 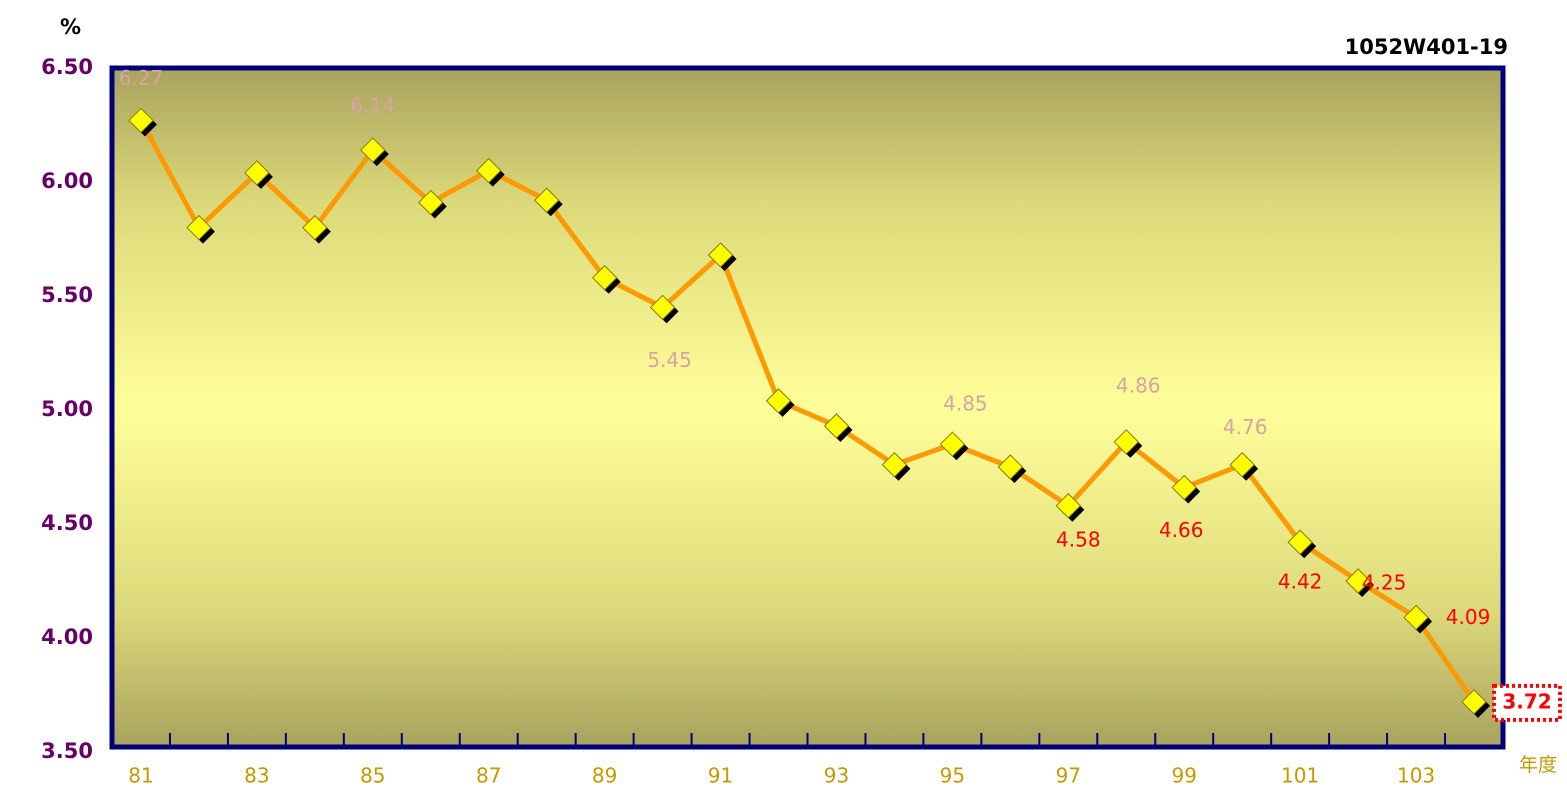 What do you see at coordinates (141, 78) in the screenshot?
I see `value-label: 6.27` at bounding box center [141, 78].